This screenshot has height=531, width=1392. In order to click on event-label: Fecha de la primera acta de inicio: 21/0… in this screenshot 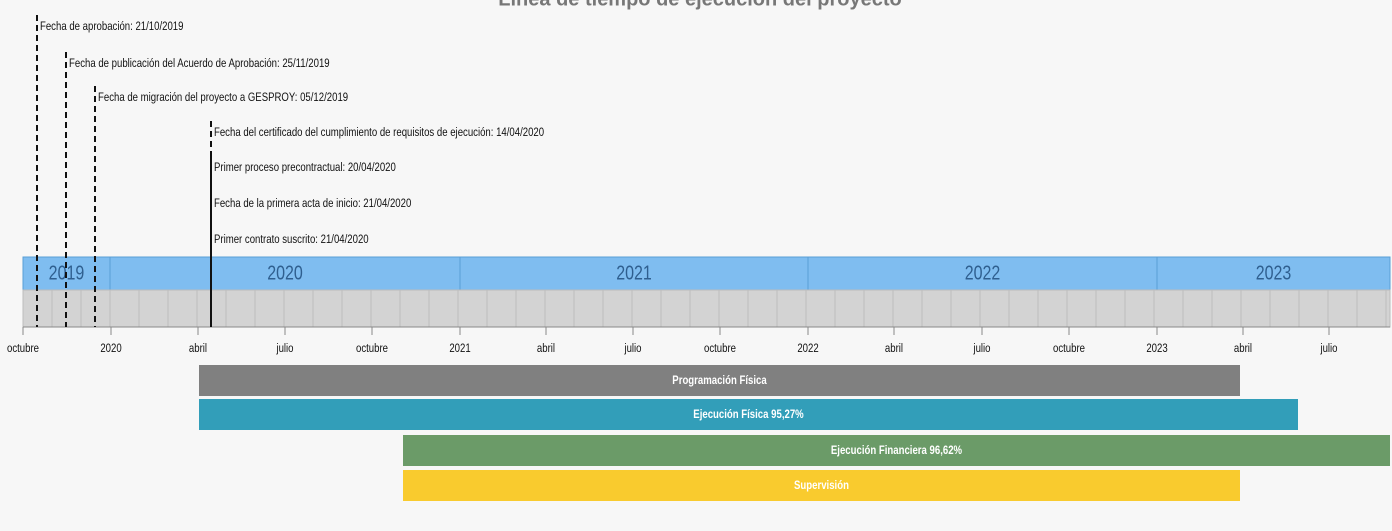, I will do `click(312, 203)`.